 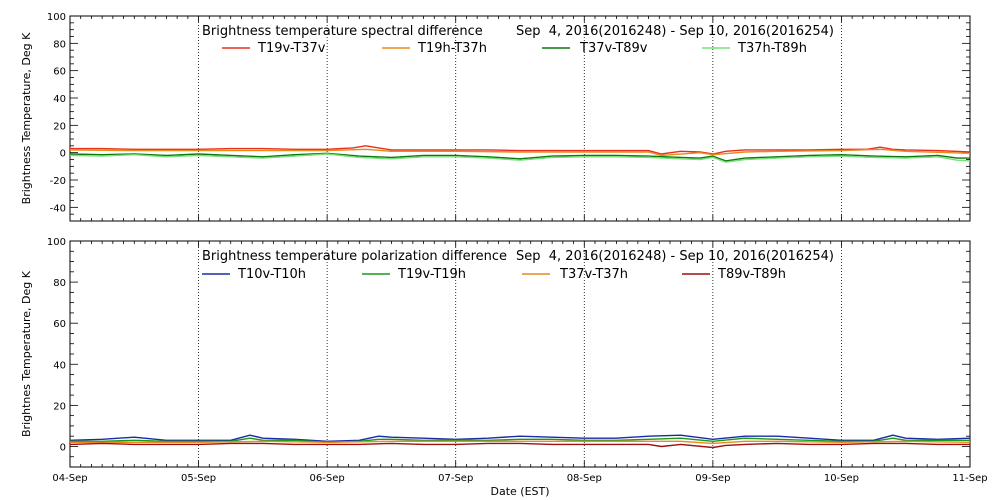 I want to click on legend-label: T37v-T89v, so click(x=613, y=48).